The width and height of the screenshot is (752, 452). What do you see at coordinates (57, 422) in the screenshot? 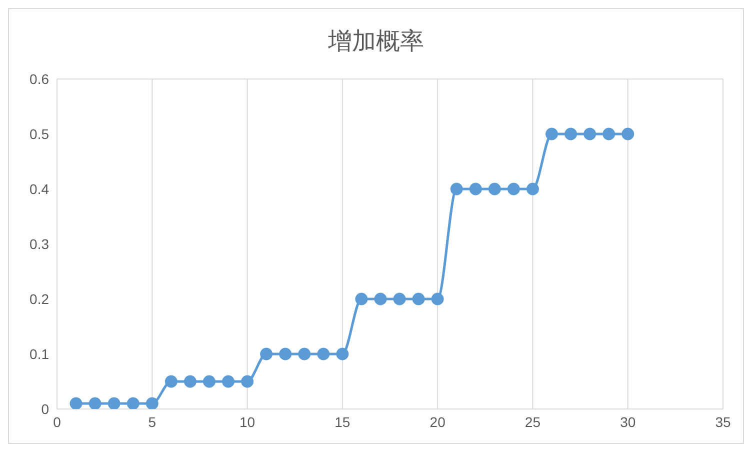
I see `x-tick-label: 0` at bounding box center [57, 422].